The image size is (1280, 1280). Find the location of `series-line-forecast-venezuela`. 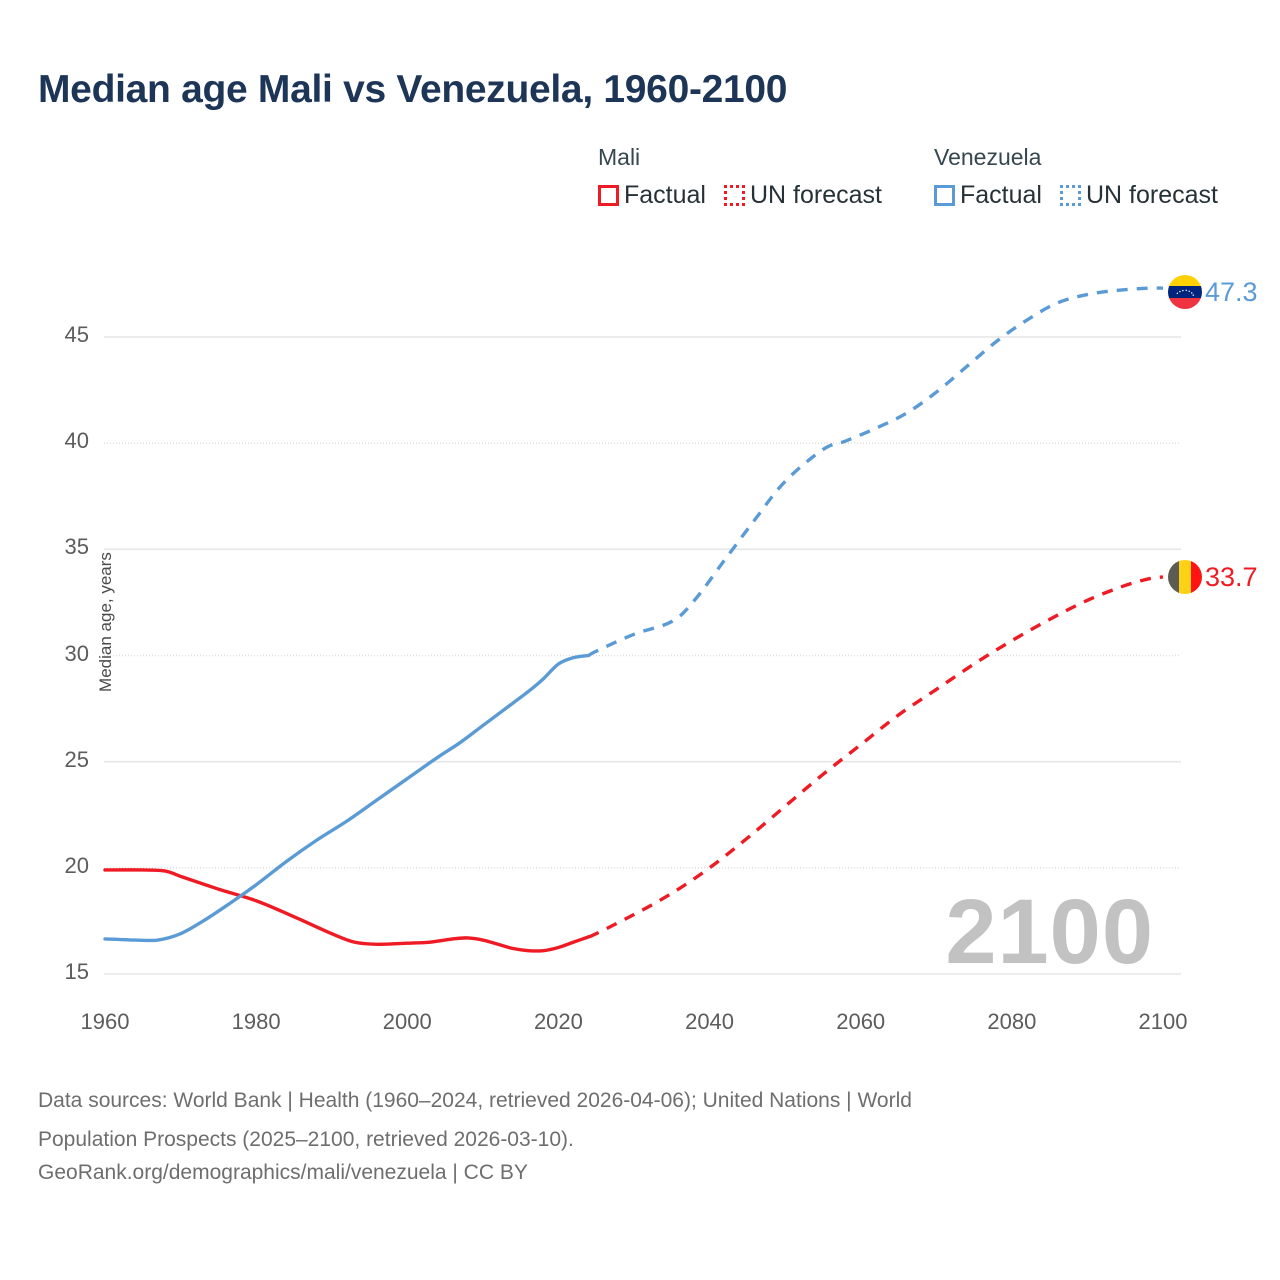

series-line-forecast-venezuela is located at coordinates (875, 471).